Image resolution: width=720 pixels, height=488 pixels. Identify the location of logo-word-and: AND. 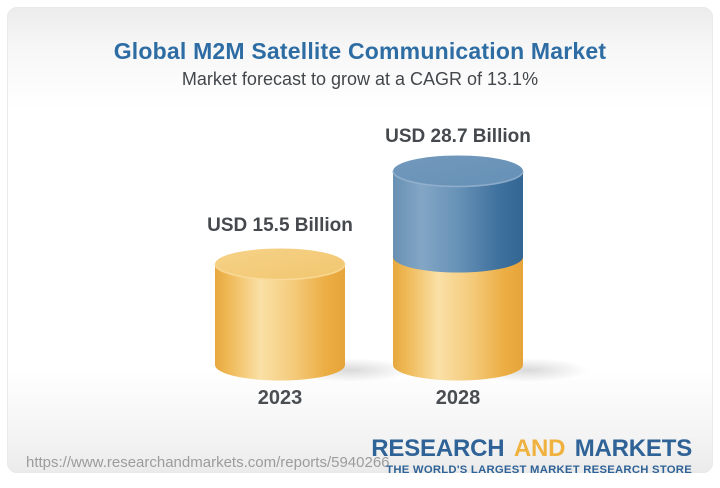
(539, 448).